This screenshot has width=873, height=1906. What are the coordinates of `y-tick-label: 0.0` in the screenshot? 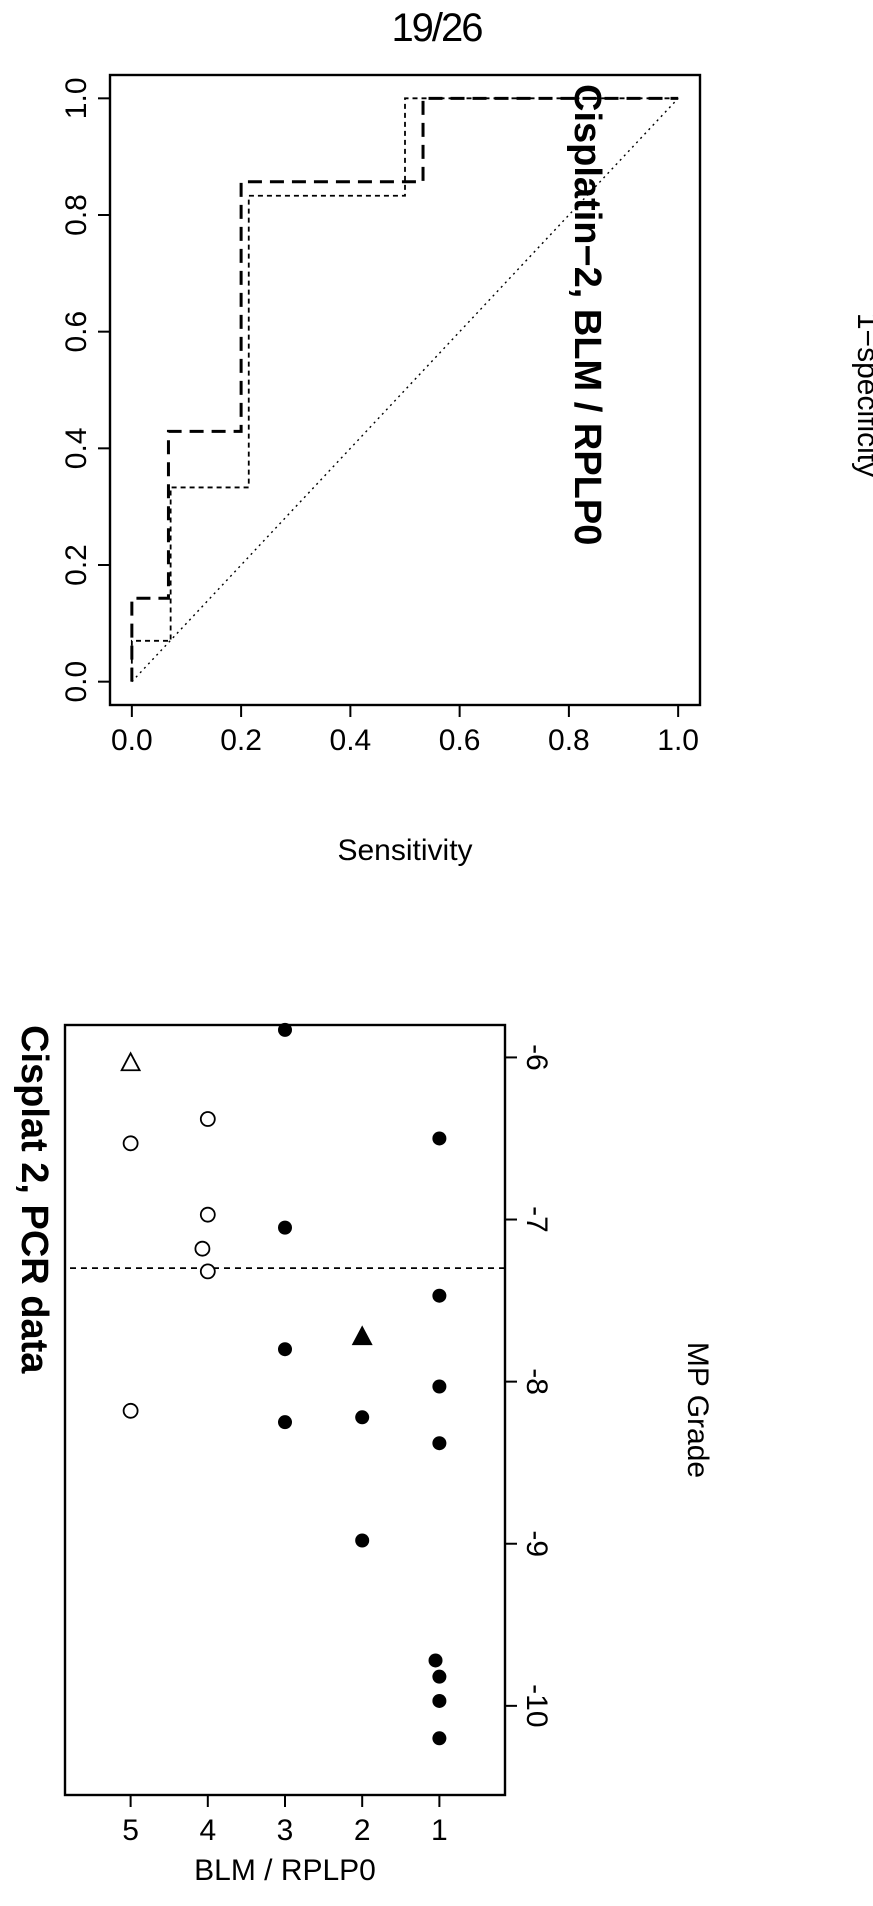 It's located at (76, 682).